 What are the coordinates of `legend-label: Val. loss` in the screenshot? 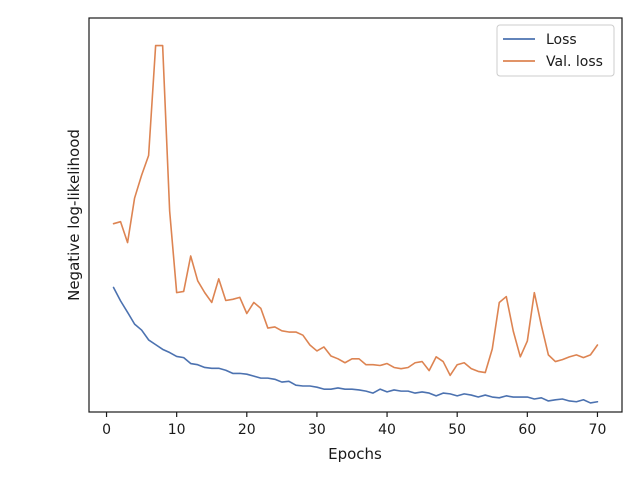 It's located at (574, 62).